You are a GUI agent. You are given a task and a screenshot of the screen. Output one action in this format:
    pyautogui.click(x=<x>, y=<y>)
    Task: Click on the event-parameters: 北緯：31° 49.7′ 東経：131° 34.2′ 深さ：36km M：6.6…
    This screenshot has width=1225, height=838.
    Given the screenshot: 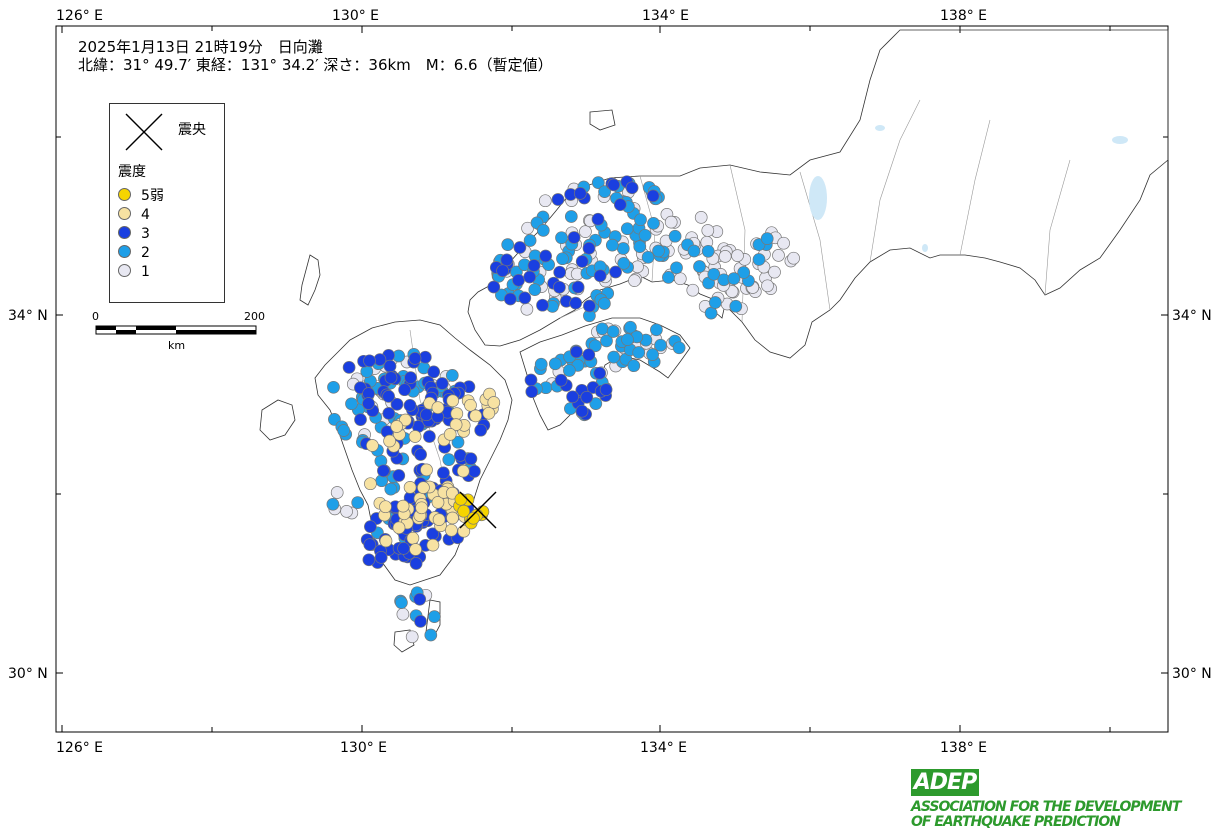 What is the action you would take?
    pyautogui.click(x=315, y=65)
    